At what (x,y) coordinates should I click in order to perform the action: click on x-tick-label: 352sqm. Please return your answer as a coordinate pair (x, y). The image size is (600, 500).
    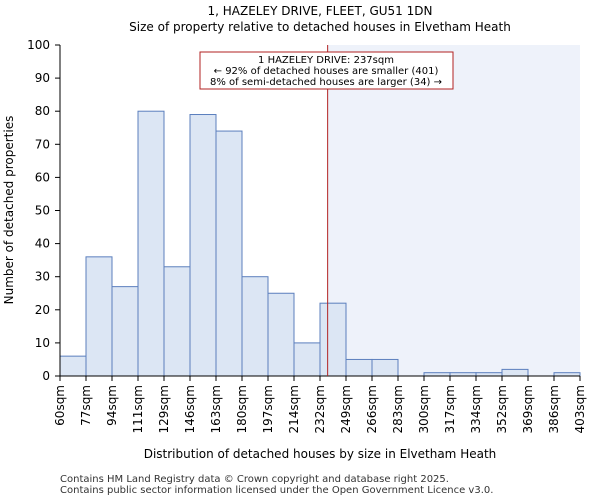
    Looking at the image, I should click on (502, 409).